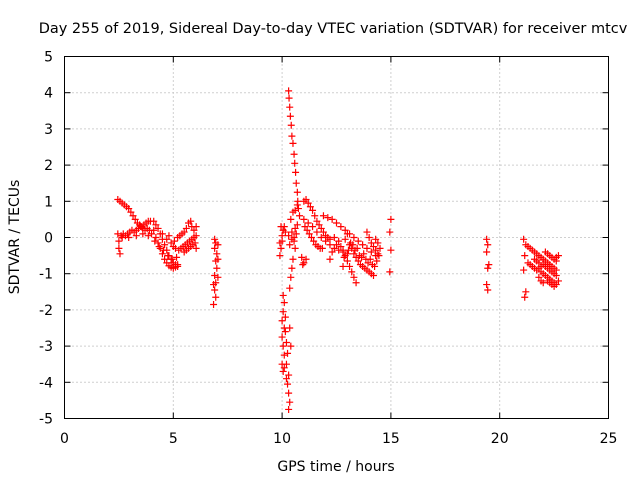  Describe the element at coordinates (46, 347) in the screenshot. I see `y-tick-label: -3` at that location.